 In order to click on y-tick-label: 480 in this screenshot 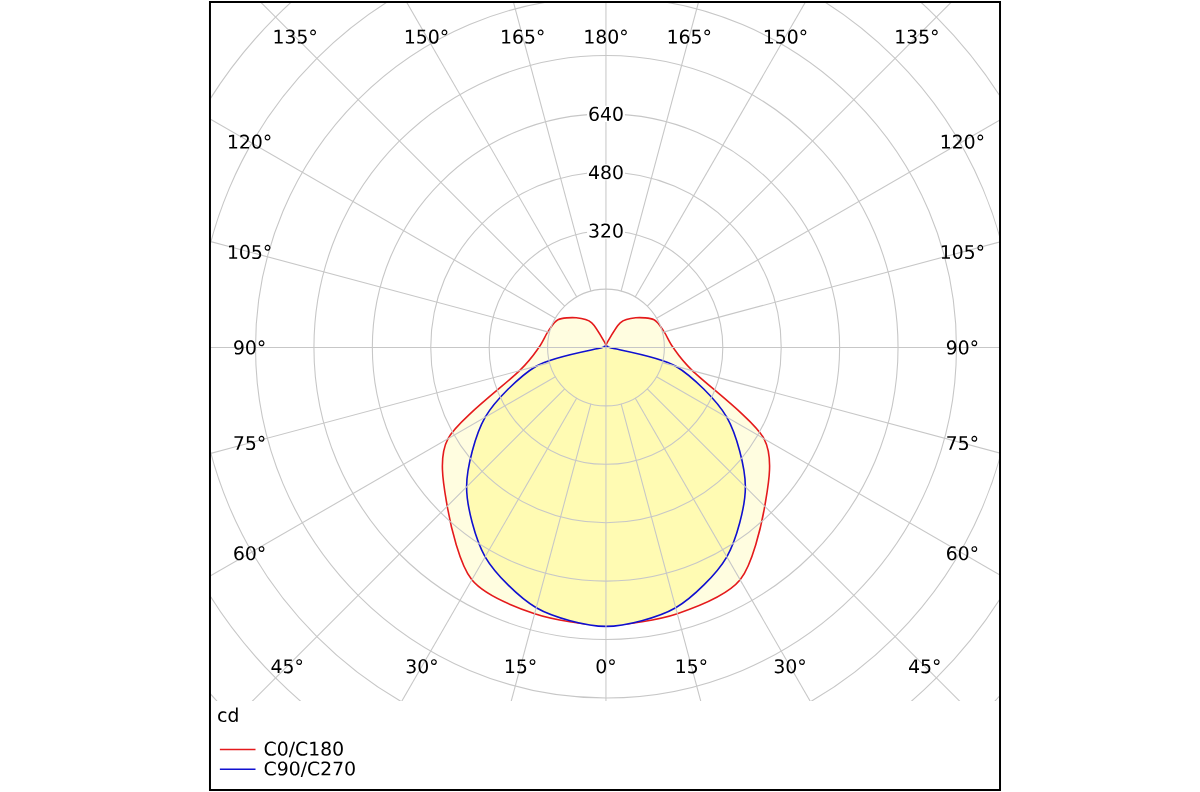, I will do `click(605, 172)`.